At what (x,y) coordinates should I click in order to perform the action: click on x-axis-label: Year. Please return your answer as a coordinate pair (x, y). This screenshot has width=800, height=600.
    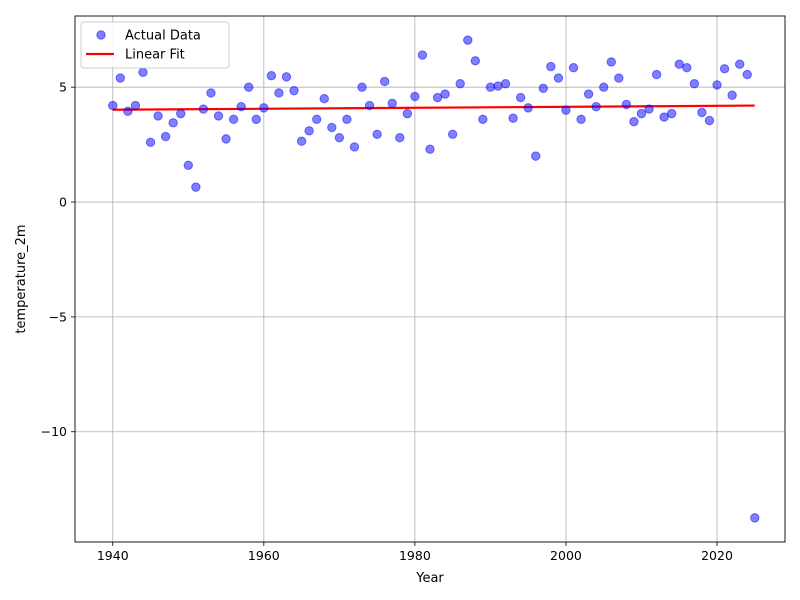
    Looking at the image, I should click on (429, 578).